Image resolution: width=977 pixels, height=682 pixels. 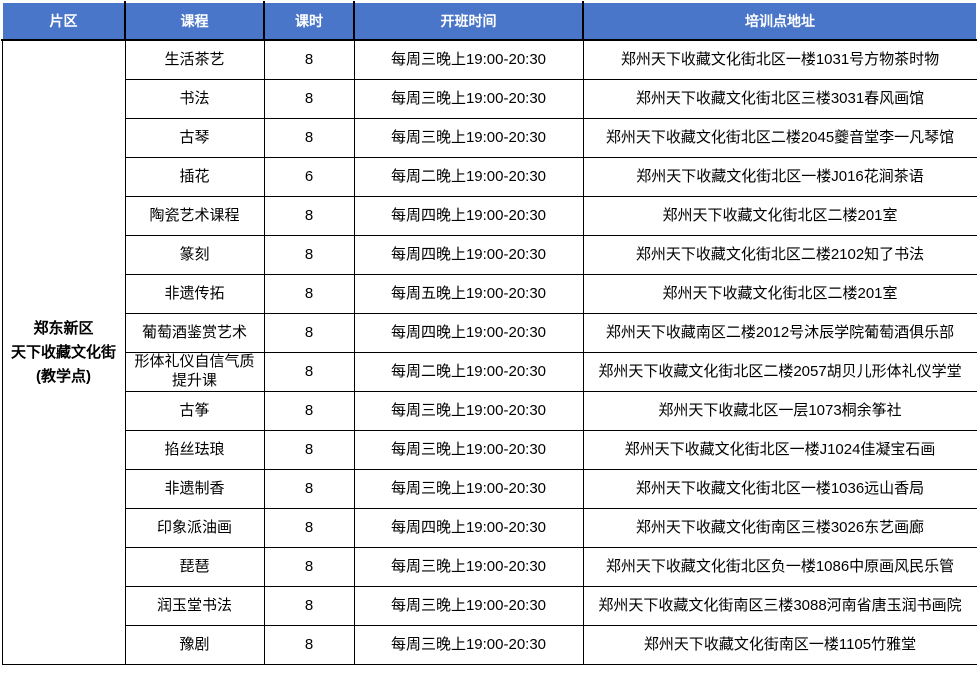 What do you see at coordinates (779, 255) in the screenshot?
I see `address-cell: 郑州天下收藏文化街北区二楼2102知了书法` at bounding box center [779, 255].